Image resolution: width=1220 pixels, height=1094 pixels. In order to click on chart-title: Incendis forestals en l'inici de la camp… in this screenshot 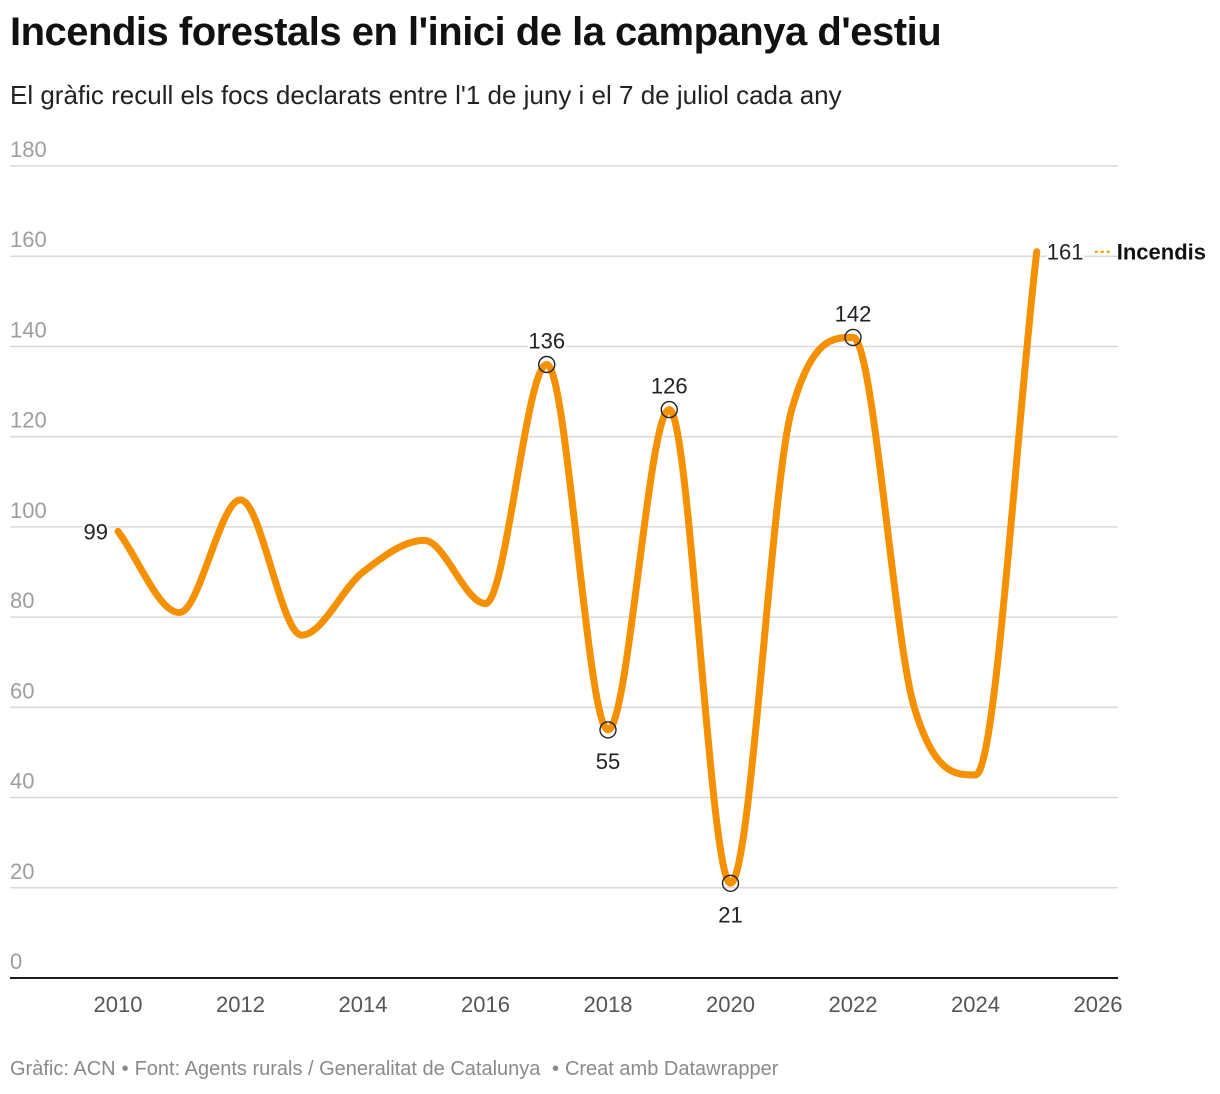, I will do `click(476, 32)`.